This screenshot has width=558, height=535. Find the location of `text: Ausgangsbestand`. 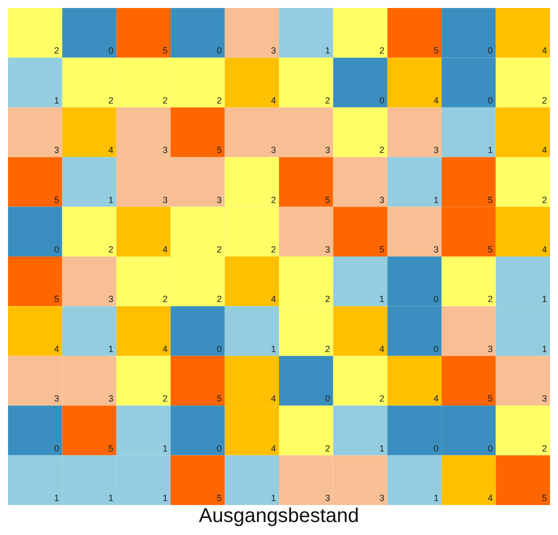

text: Ausgangsbestand is located at coordinates (279, 516).